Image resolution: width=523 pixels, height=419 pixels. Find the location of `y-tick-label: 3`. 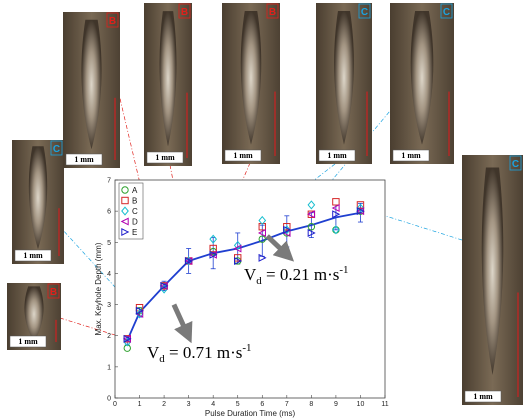

y-tick-label: 3 is located at coordinates (109, 305).